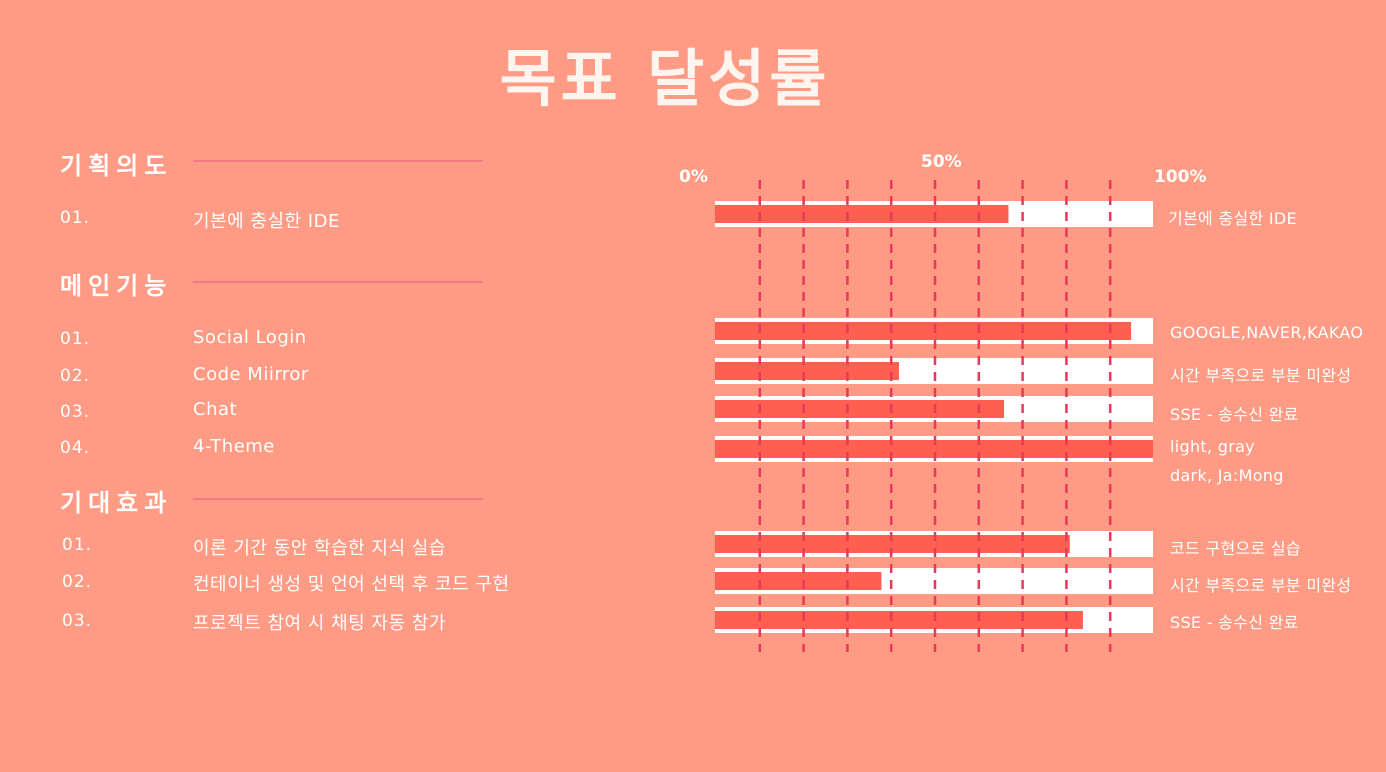 This screenshot has width=1386, height=772. What do you see at coordinates (1267, 332) in the screenshot?
I see `bar-note: GOOGLE,NAVER,KAKAO` at bounding box center [1267, 332].